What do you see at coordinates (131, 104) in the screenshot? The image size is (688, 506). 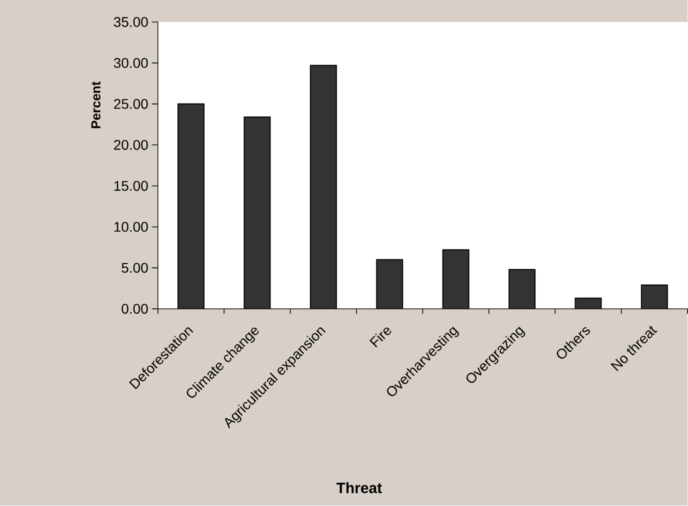 I see `y-tick-label: 25.00` at bounding box center [131, 104].